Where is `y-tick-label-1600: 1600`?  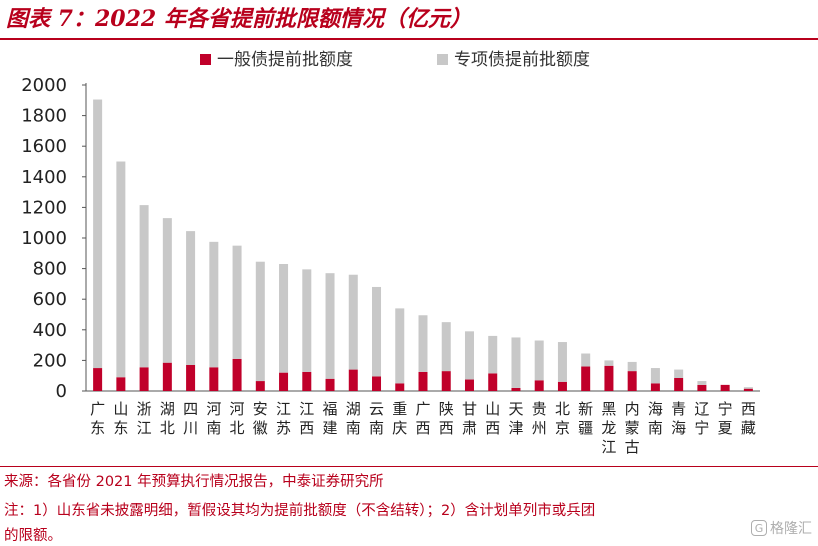 y-tick-label-1600: 1600 is located at coordinates (44, 146).